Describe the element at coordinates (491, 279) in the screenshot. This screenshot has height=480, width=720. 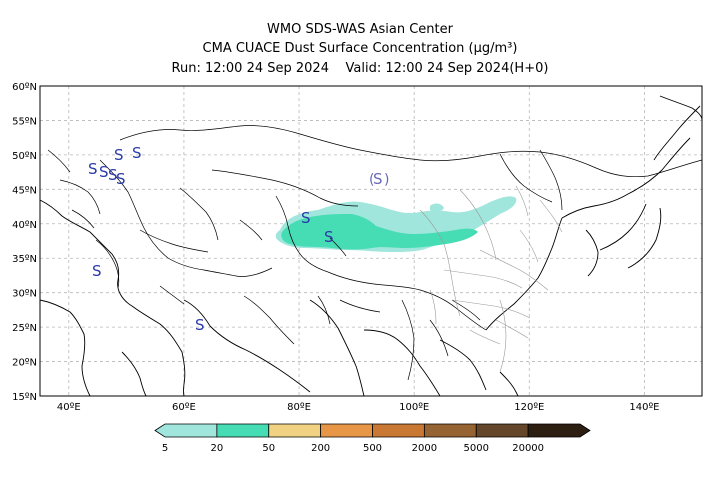
I see `province-borders` at that location.